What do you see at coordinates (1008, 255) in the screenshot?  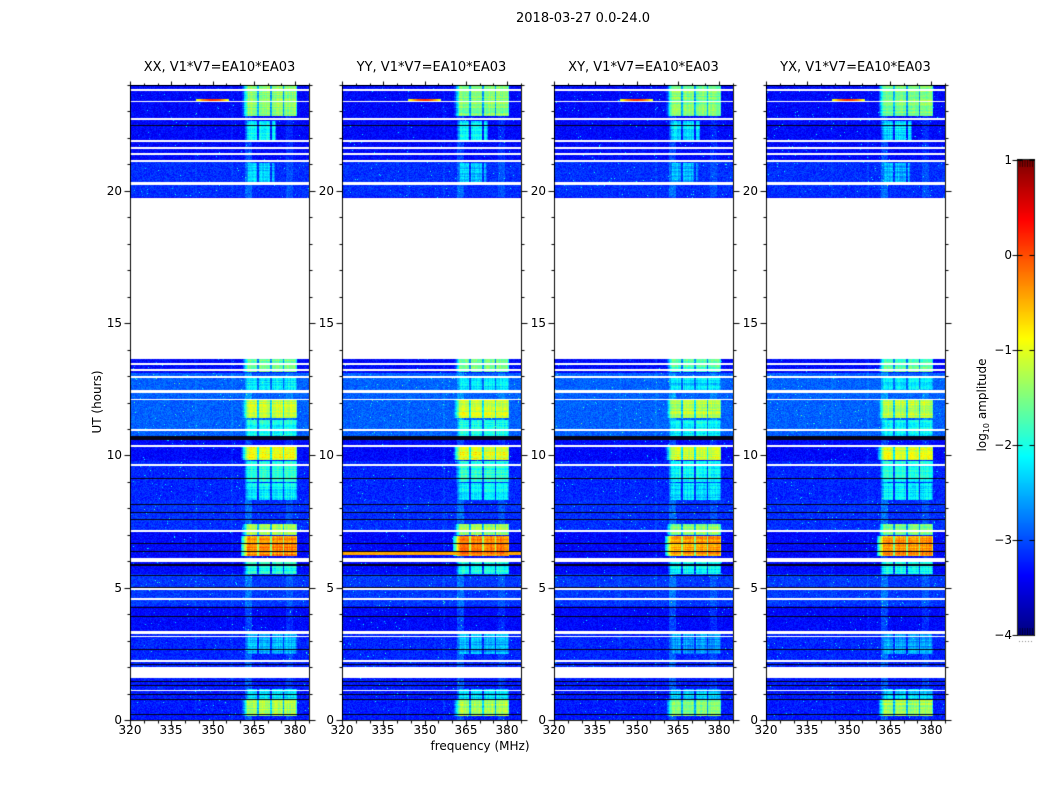 I see `colorbar-tick-label: 0` at bounding box center [1008, 255].